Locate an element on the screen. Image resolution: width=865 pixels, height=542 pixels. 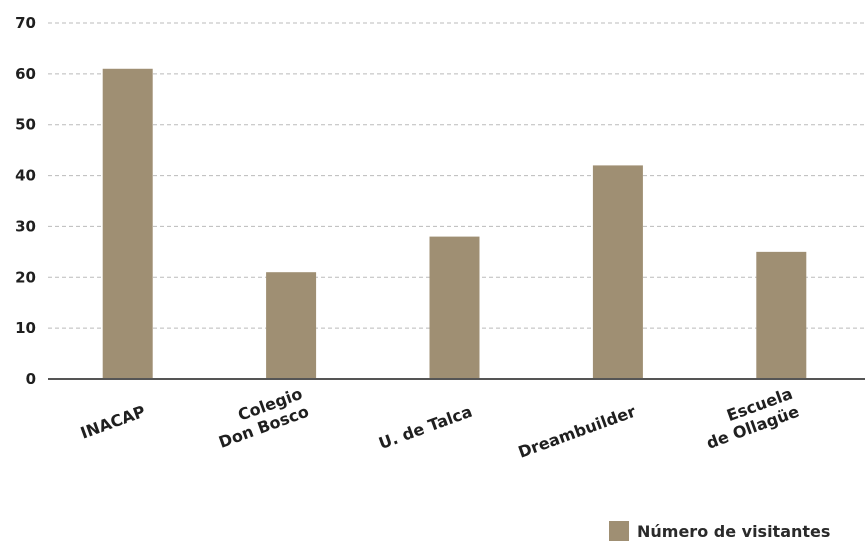
y-tick-label: 0 is located at coordinates (31, 379).